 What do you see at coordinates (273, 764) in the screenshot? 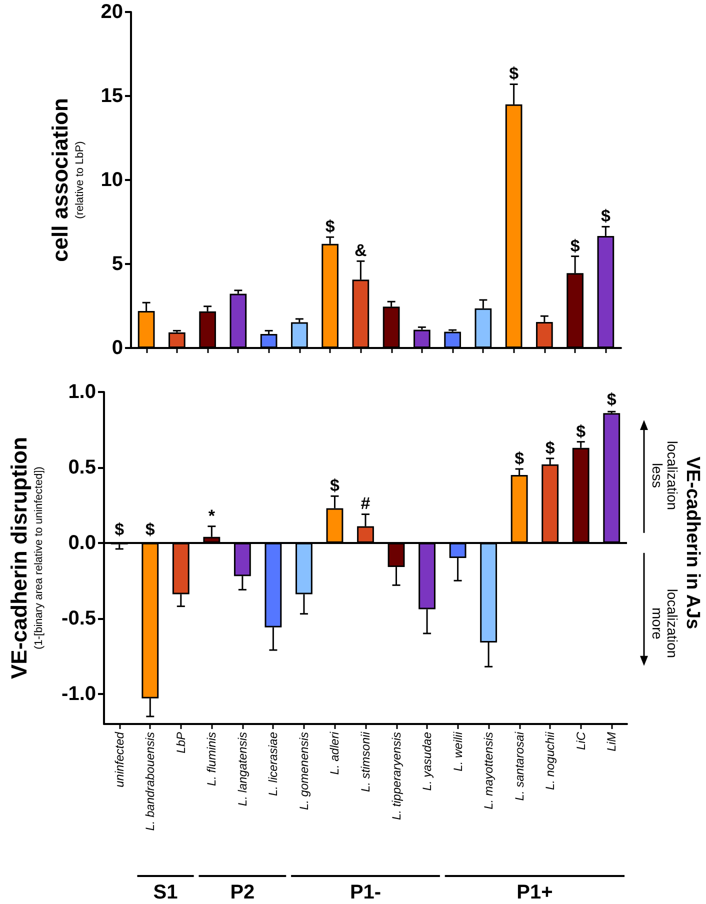
I see `x-tick-label: L. licerasiae` at bounding box center [273, 764].